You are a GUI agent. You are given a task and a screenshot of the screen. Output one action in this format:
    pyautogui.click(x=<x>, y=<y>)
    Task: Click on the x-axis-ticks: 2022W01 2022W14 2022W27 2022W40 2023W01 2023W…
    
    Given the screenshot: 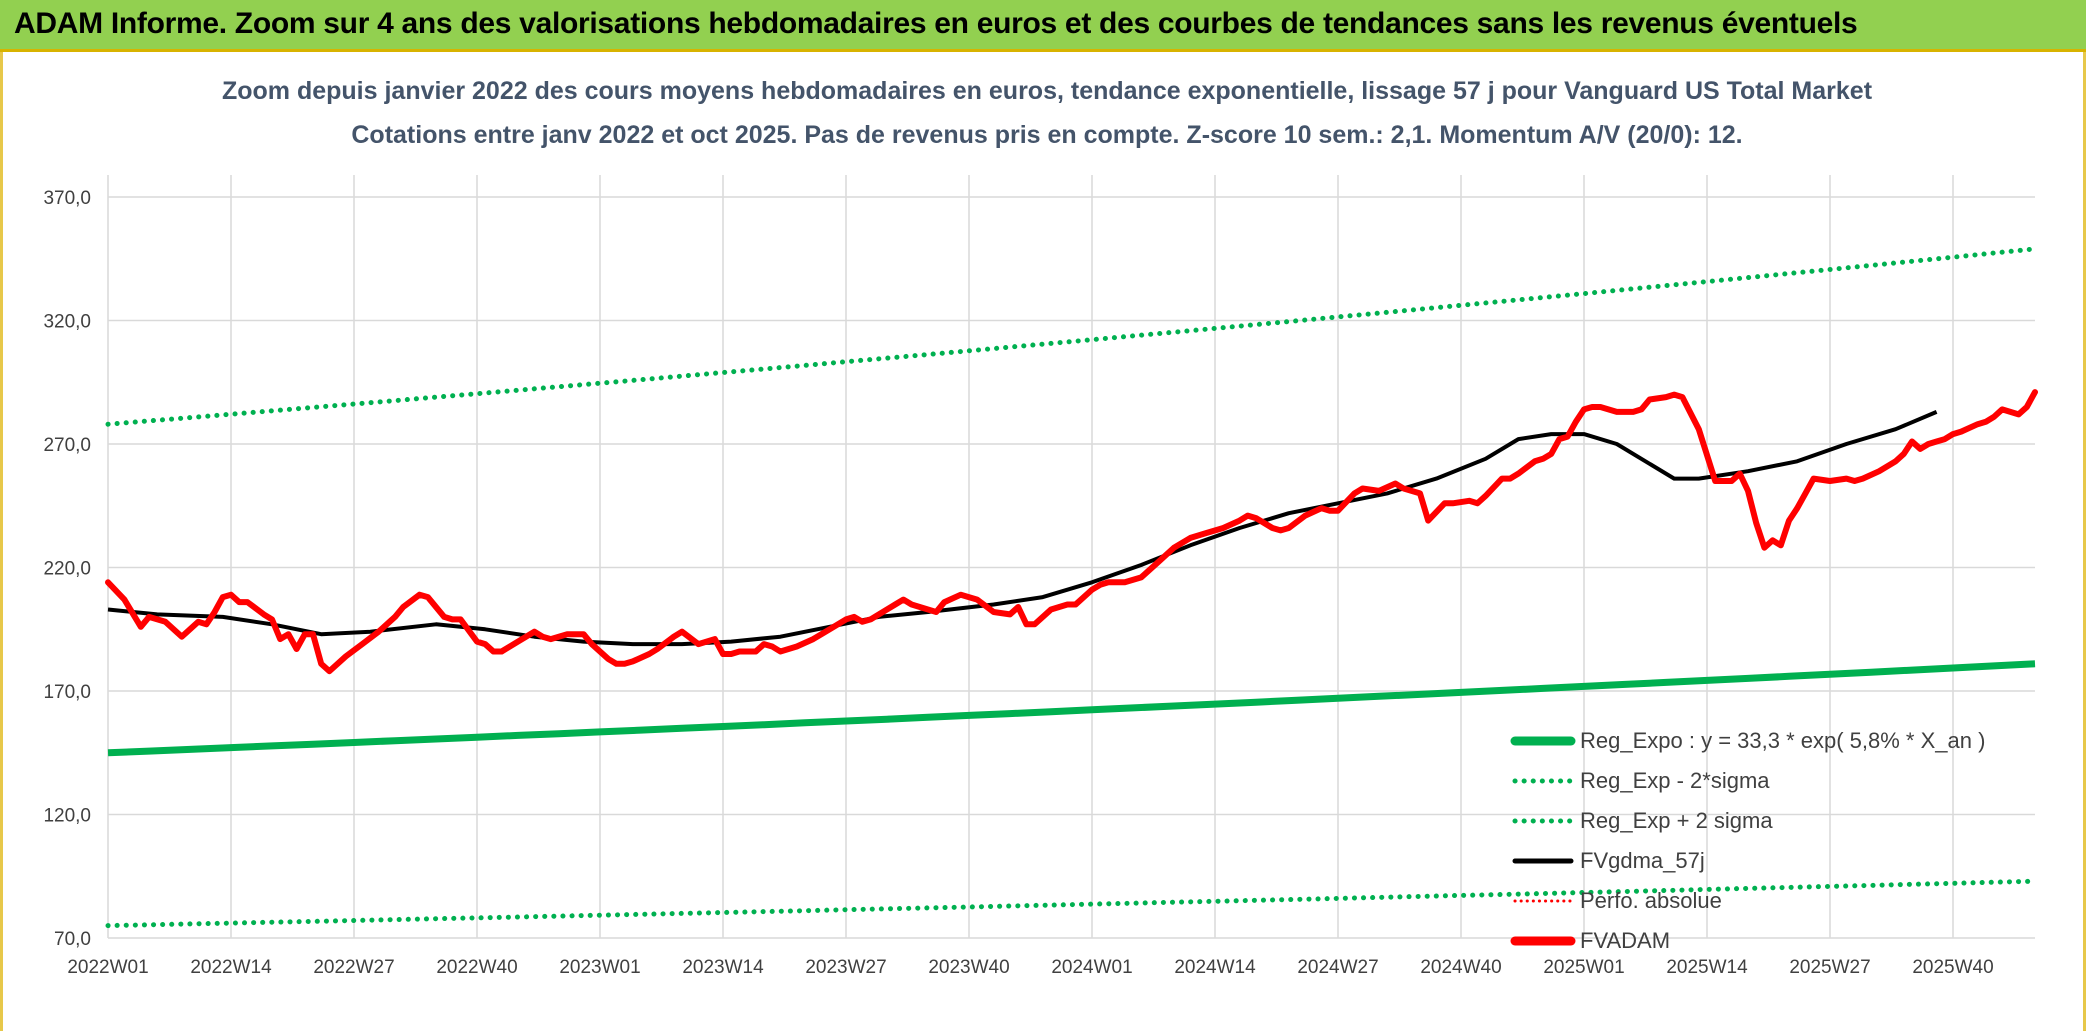 What is the action you would take?
    pyautogui.click(x=1030, y=967)
    